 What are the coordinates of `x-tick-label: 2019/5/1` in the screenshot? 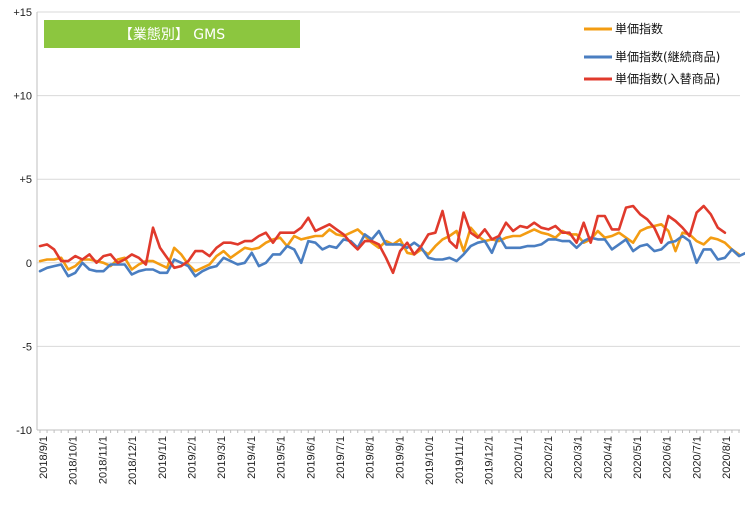 It's located at (282, 457).